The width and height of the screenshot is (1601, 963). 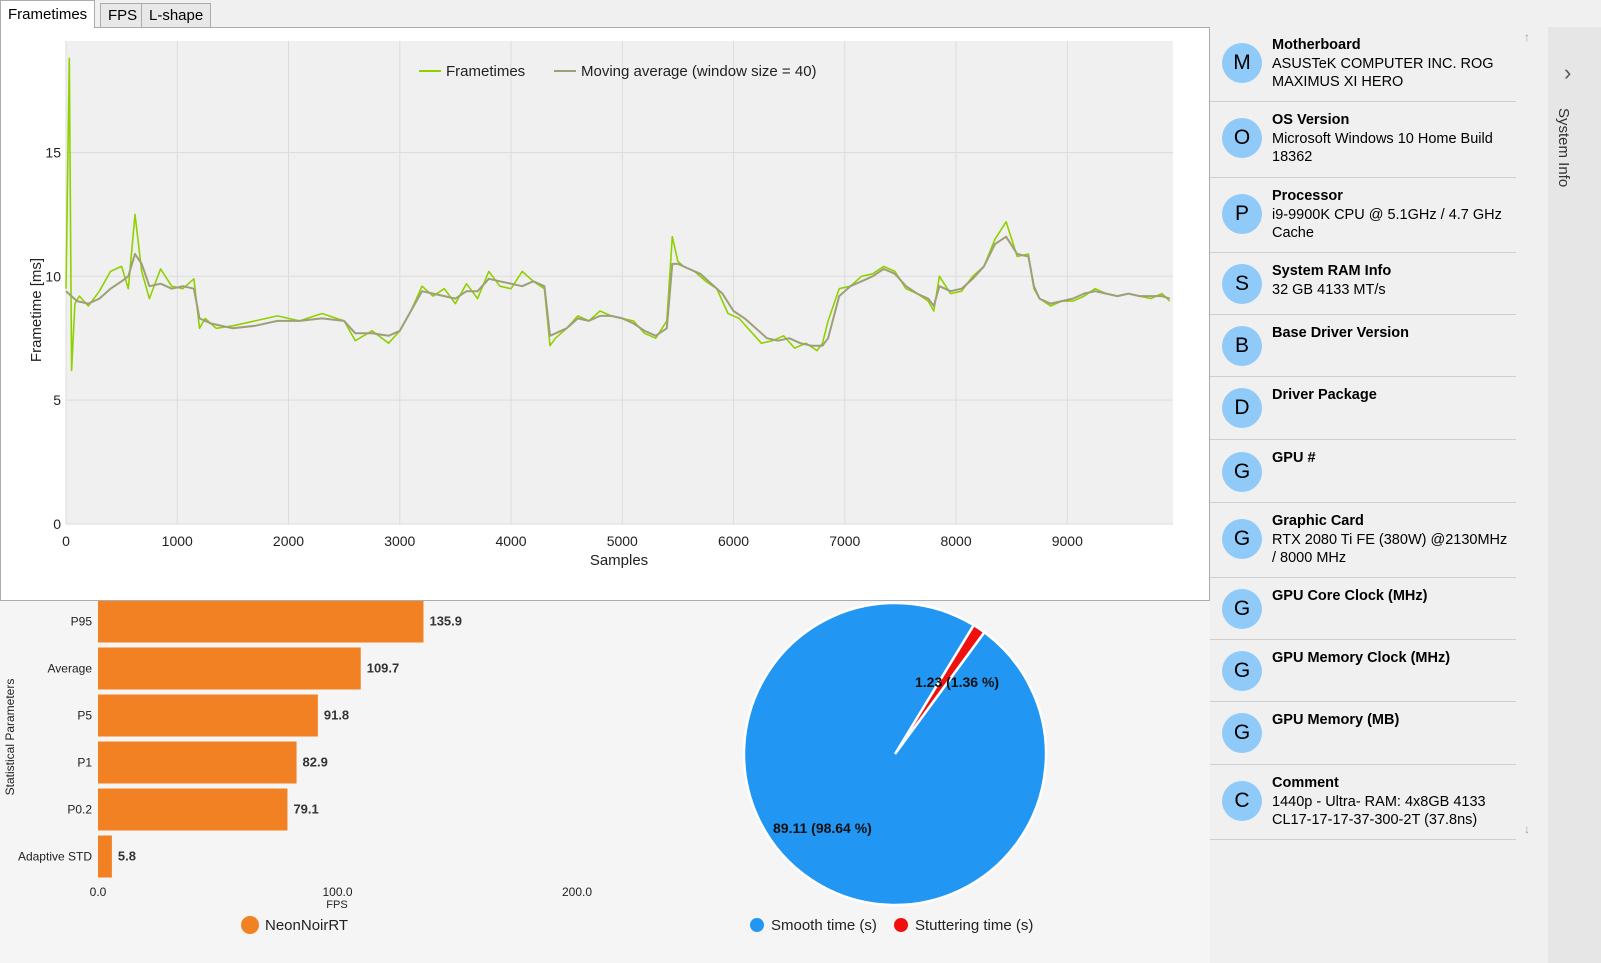 What do you see at coordinates (974, 925) in the screenshot?
I see `pie-legend-stutter: Stuttering time (s)` at bounding box center [974, 925].